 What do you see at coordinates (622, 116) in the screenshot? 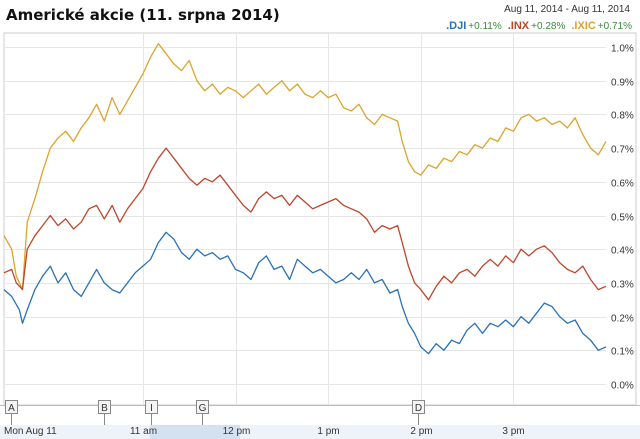
I see `y-tick-label: 0.8%` at bounding box center [622, 116].